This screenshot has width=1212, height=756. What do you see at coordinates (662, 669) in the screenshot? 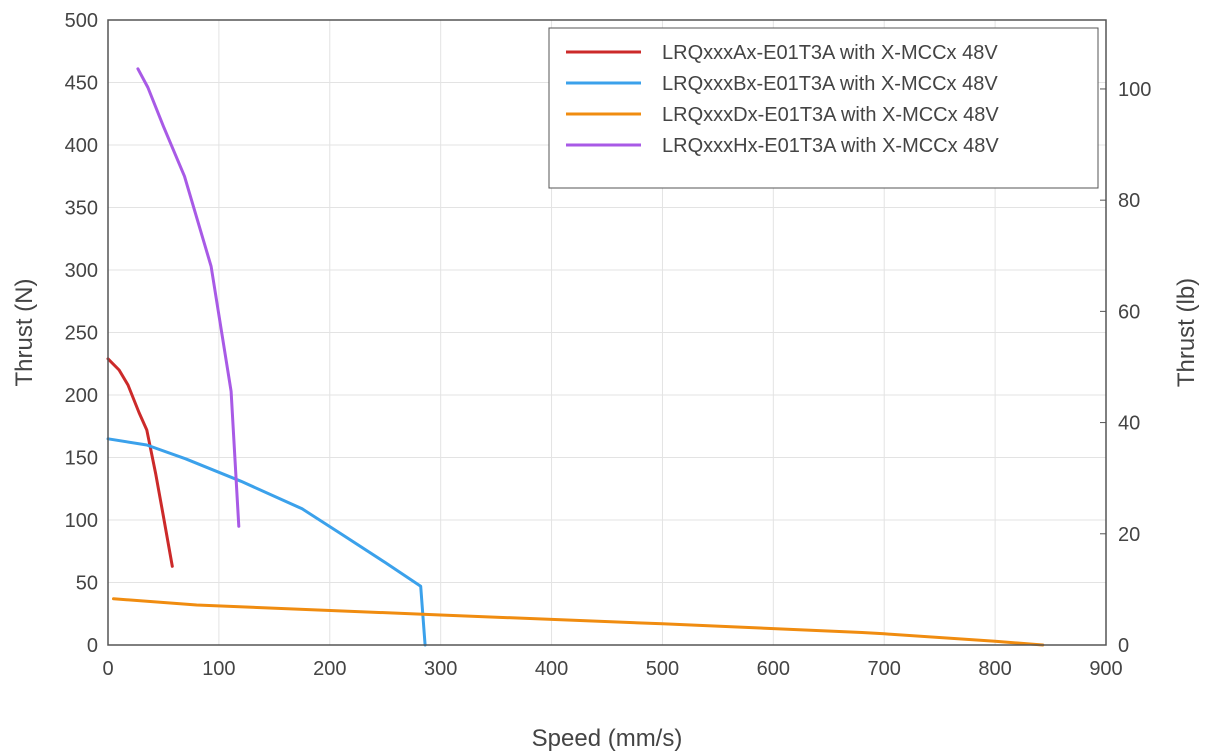
I see `x-tick-label: 500` at bounding box center [662, 669].